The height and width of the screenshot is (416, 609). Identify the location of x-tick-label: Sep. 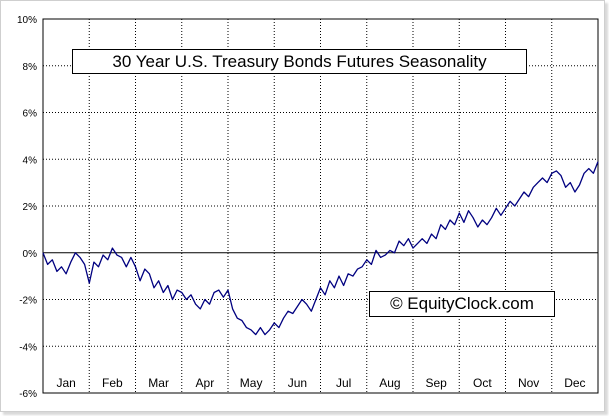
(436, 383).